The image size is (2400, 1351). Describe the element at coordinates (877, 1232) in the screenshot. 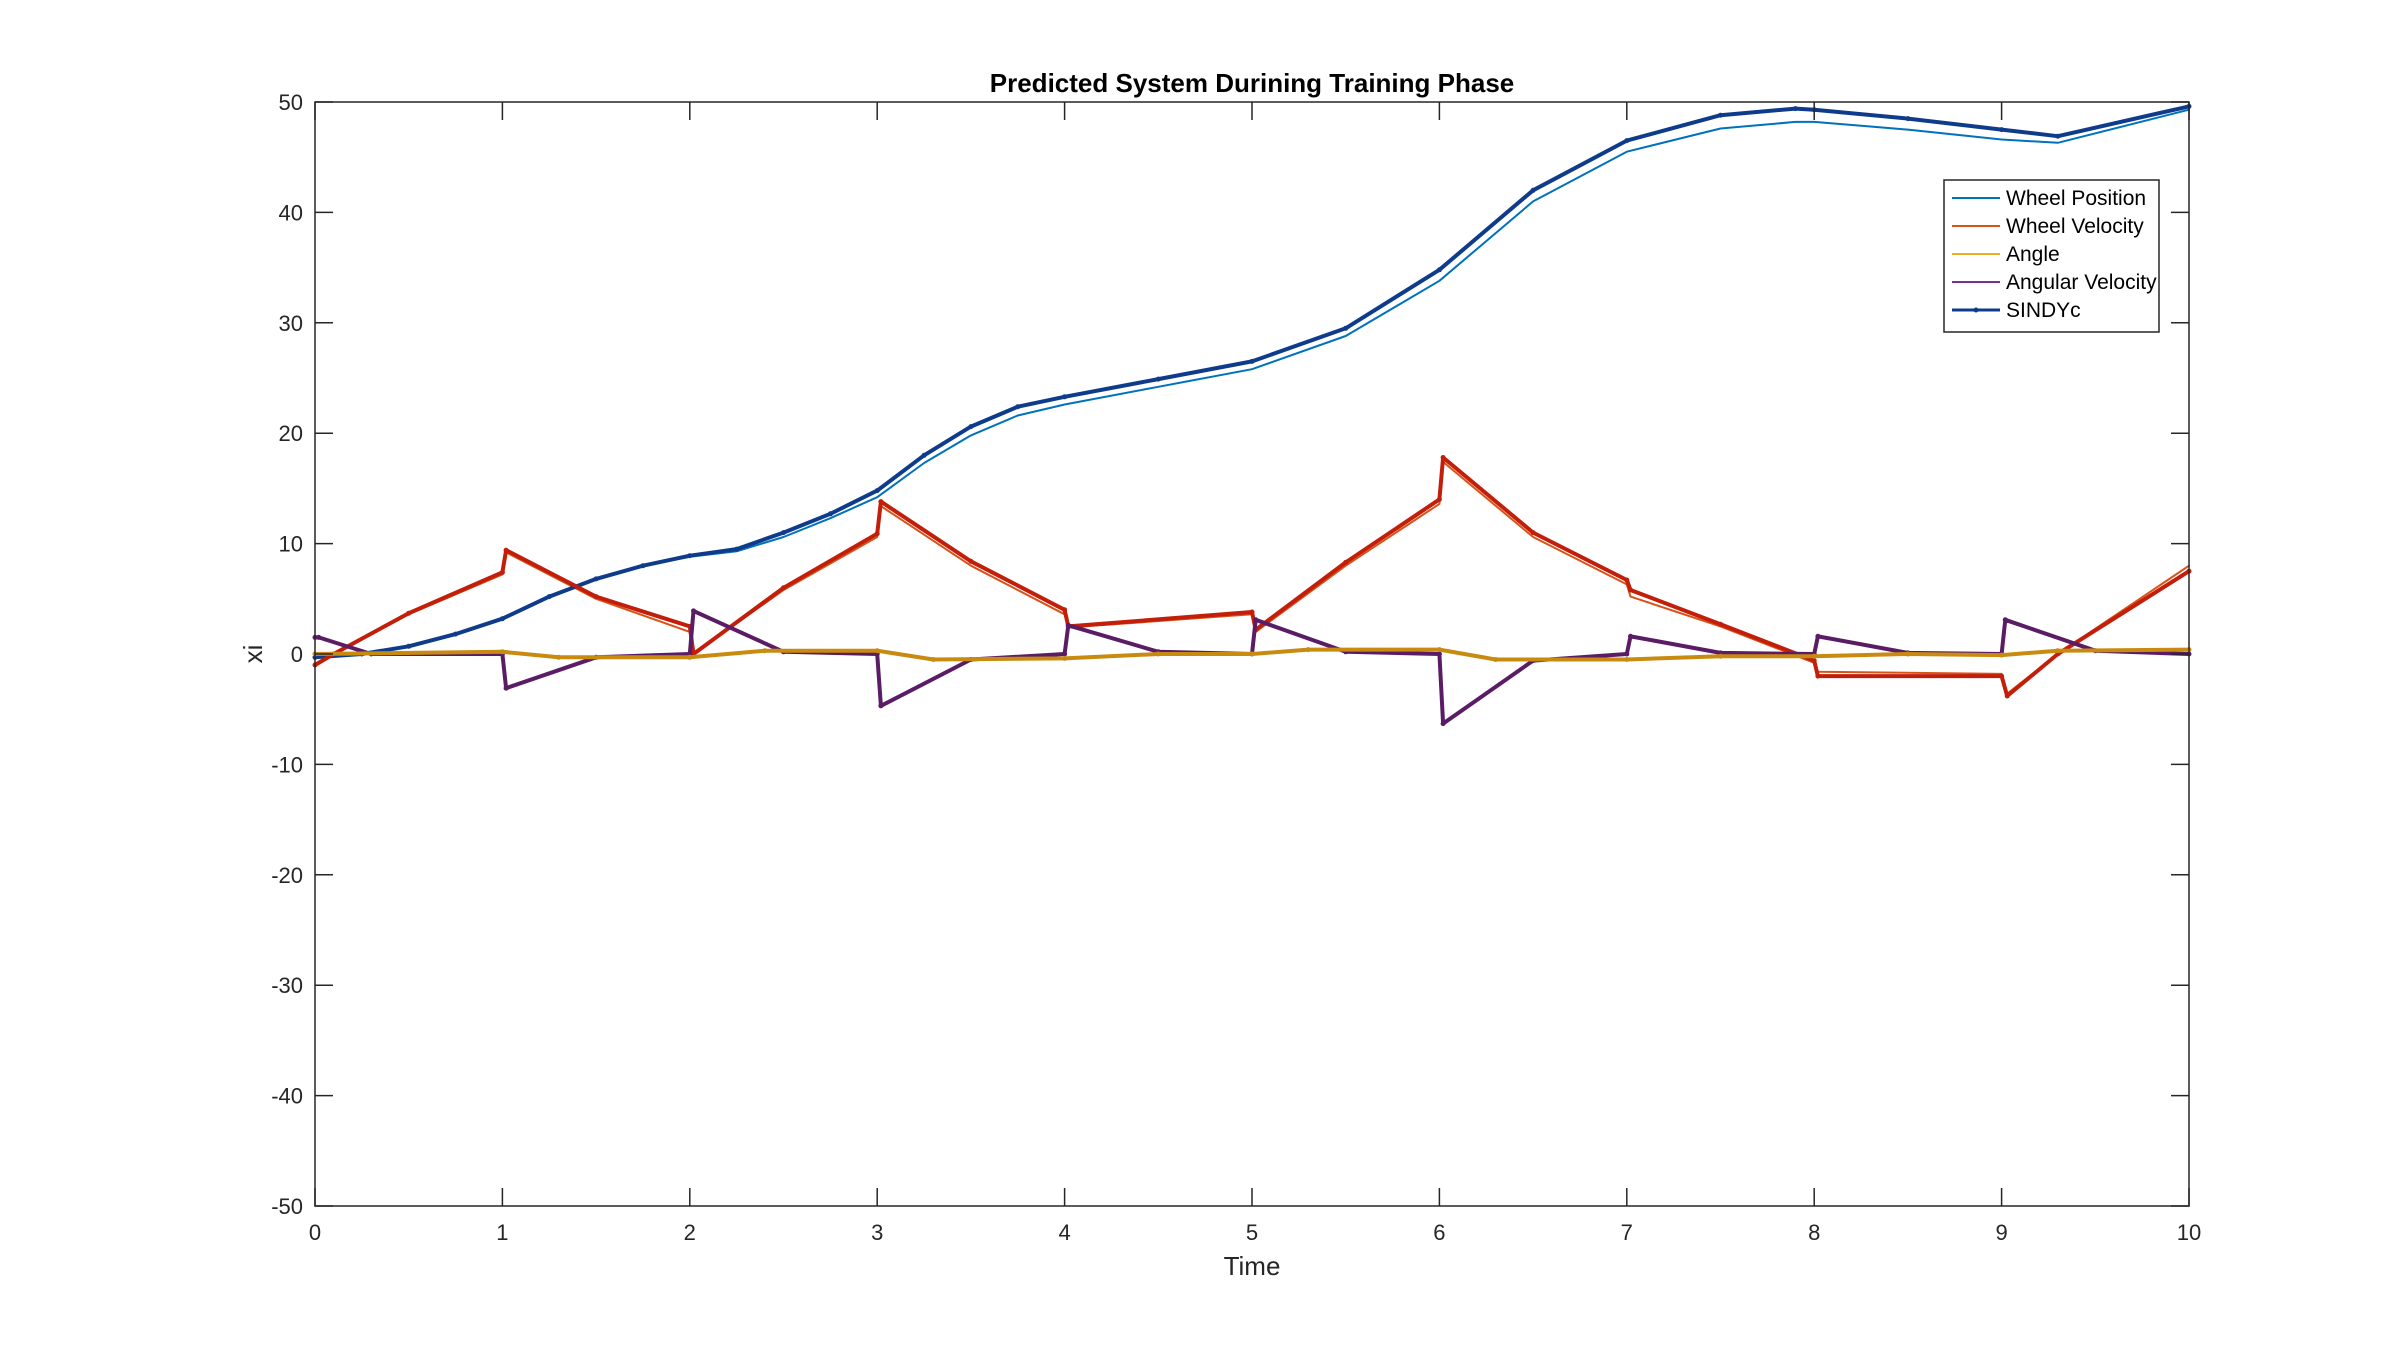

I see `x-tick-label: 3` at that location.